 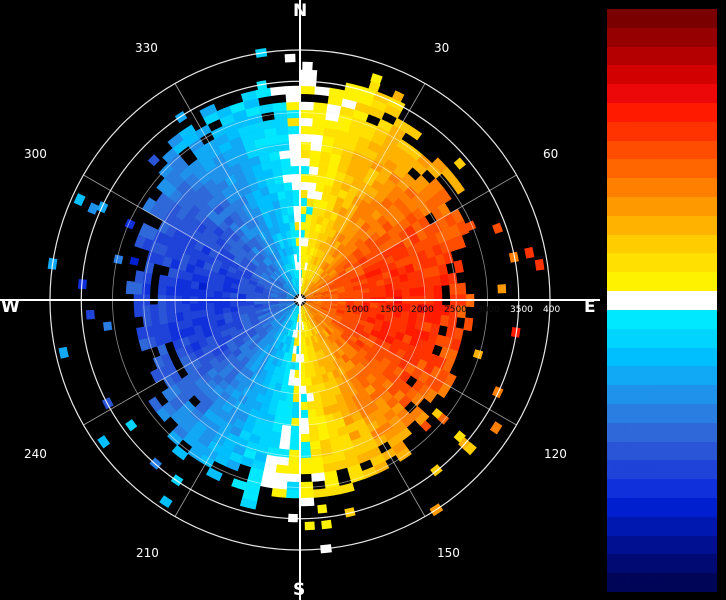 I want to click on azimuth-spoke, so click(x=408, y=362).